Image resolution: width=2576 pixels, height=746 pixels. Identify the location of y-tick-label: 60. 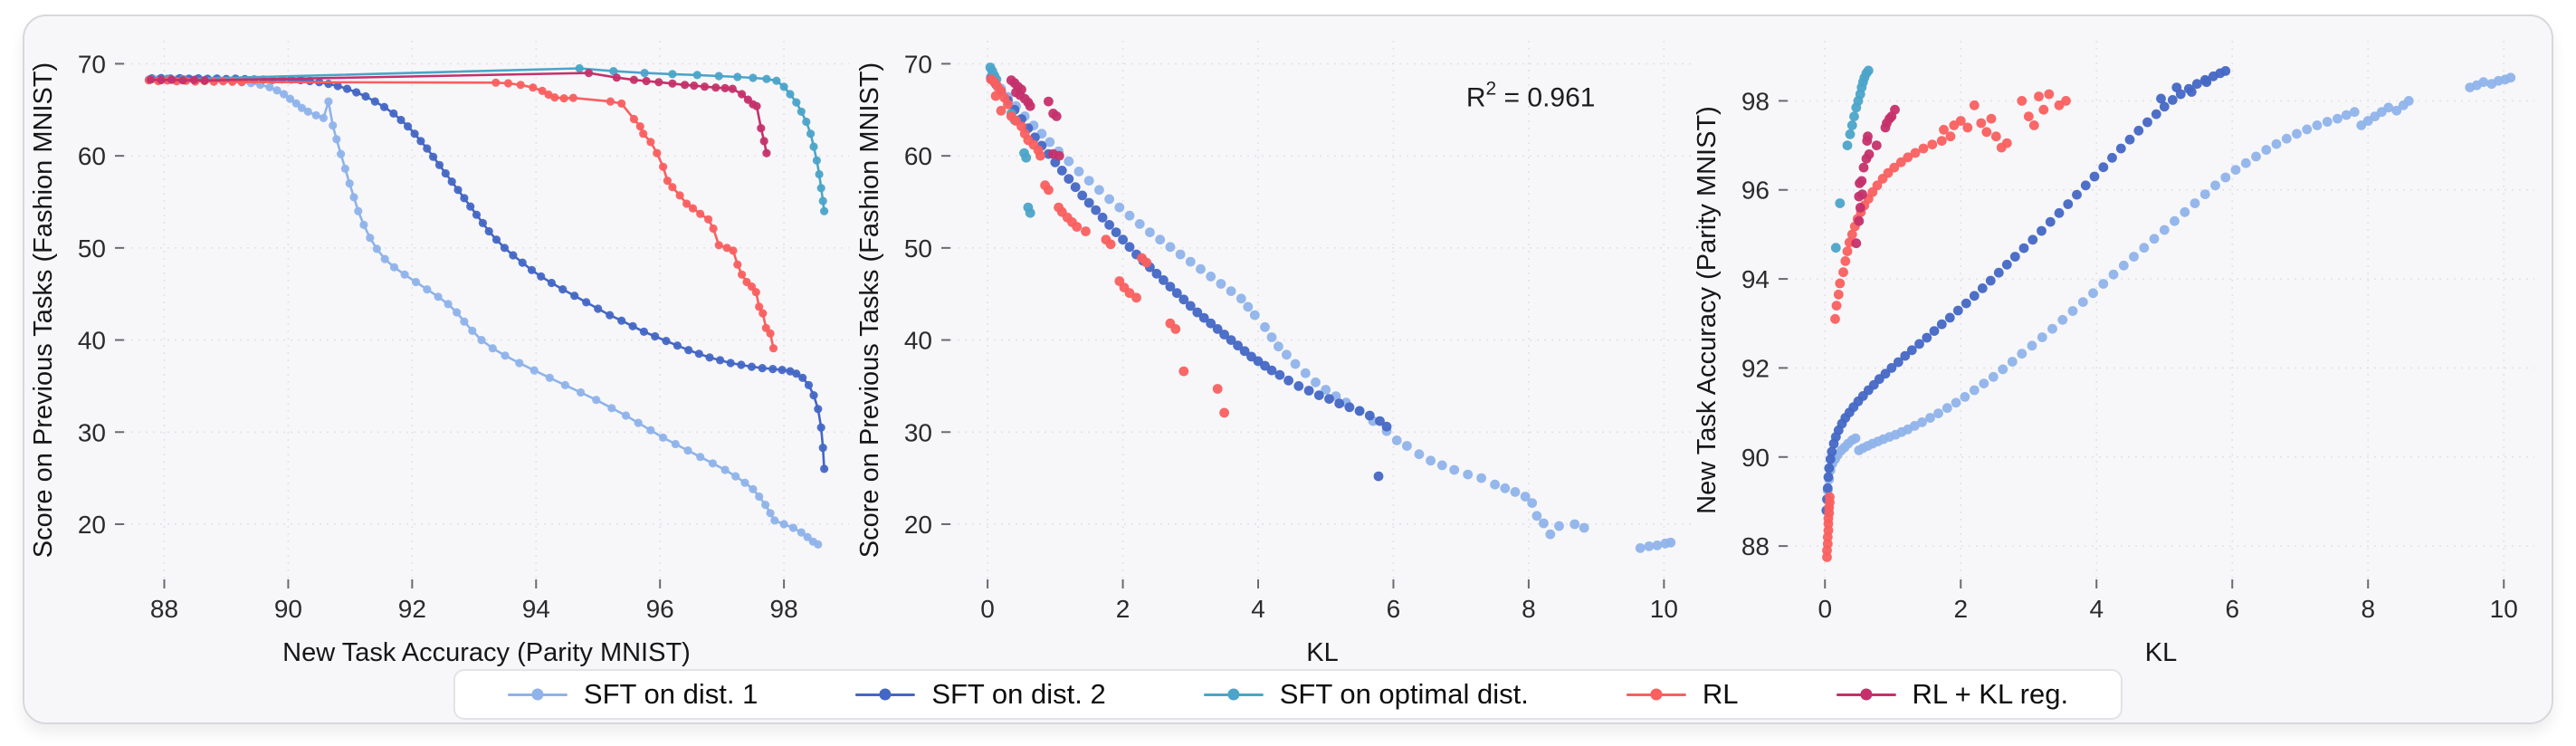
(92, 156).